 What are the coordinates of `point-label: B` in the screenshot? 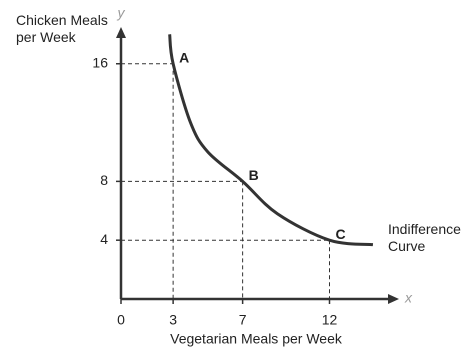 It's located at (254, 175).